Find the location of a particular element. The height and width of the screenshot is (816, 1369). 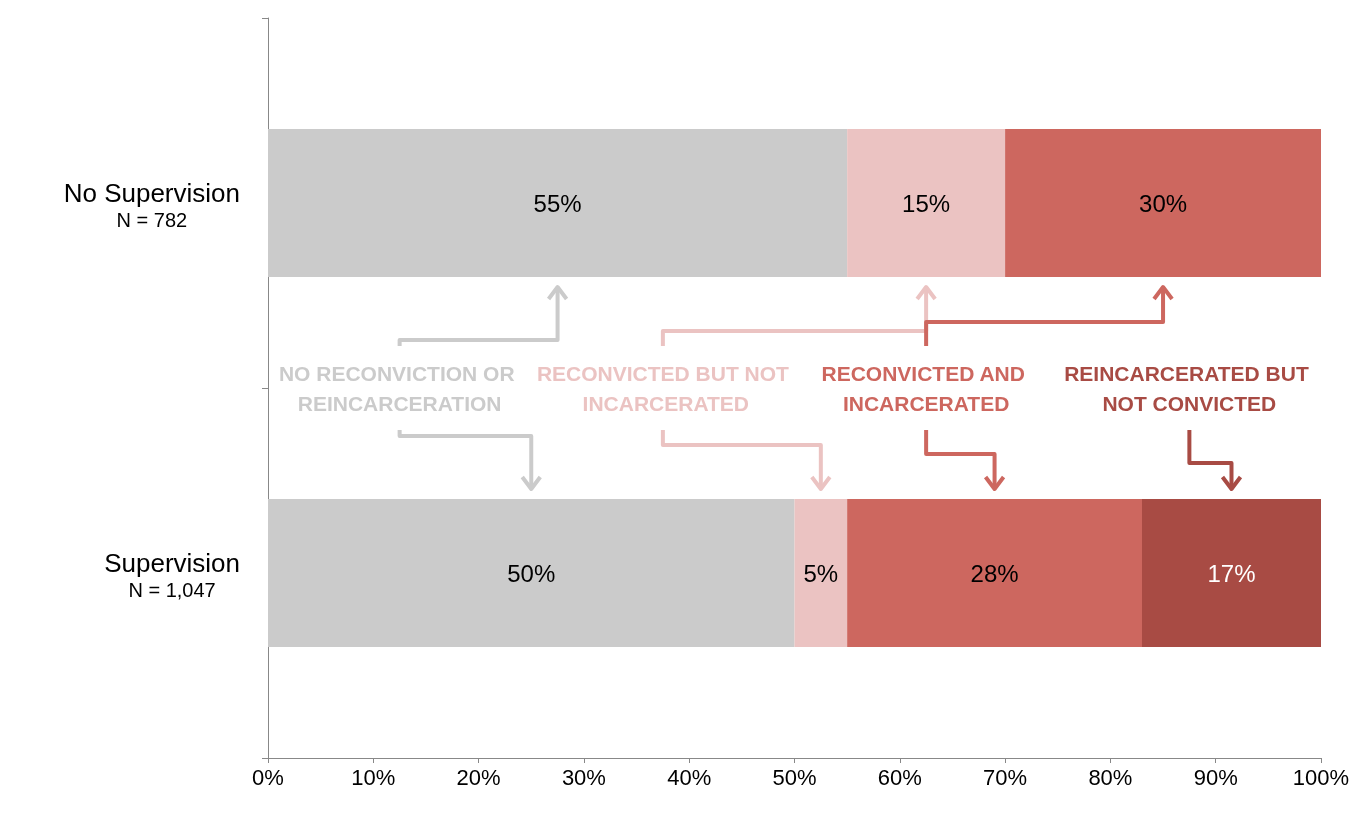

x-tick-label: 20% is located at coordinates (478, 777).